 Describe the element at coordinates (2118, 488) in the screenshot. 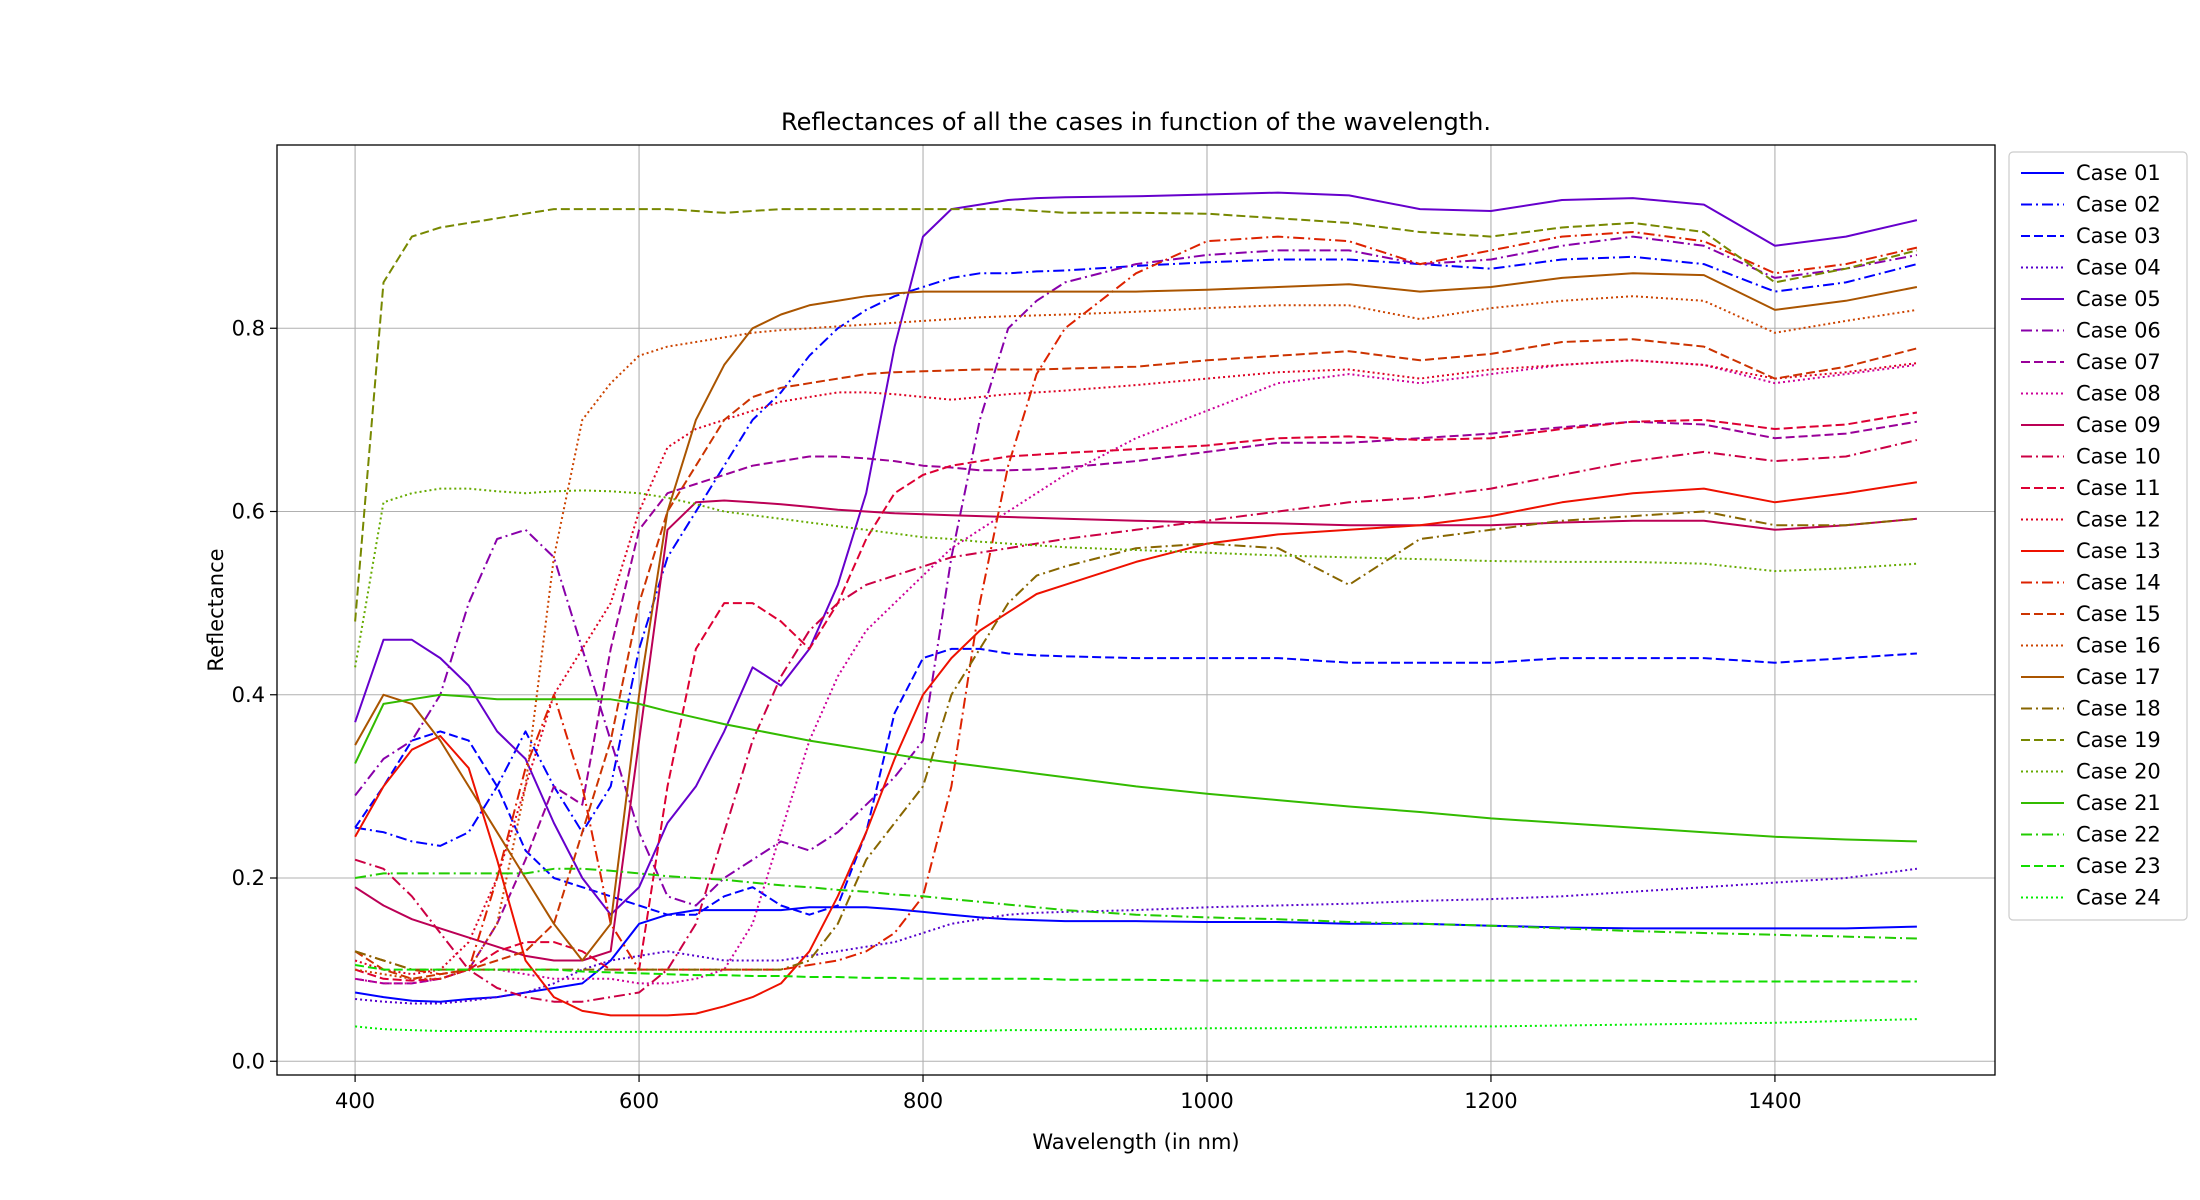

I see `legend-label: Case 11` at that location.